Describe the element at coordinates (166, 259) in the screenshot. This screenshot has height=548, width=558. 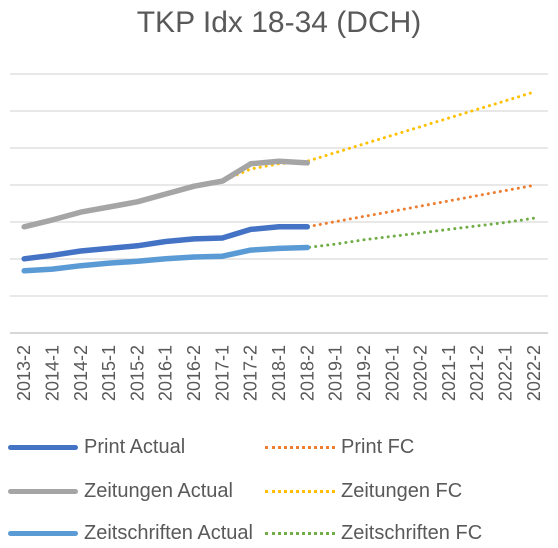
I see `series-line-zeitschriften-actual` at that location.